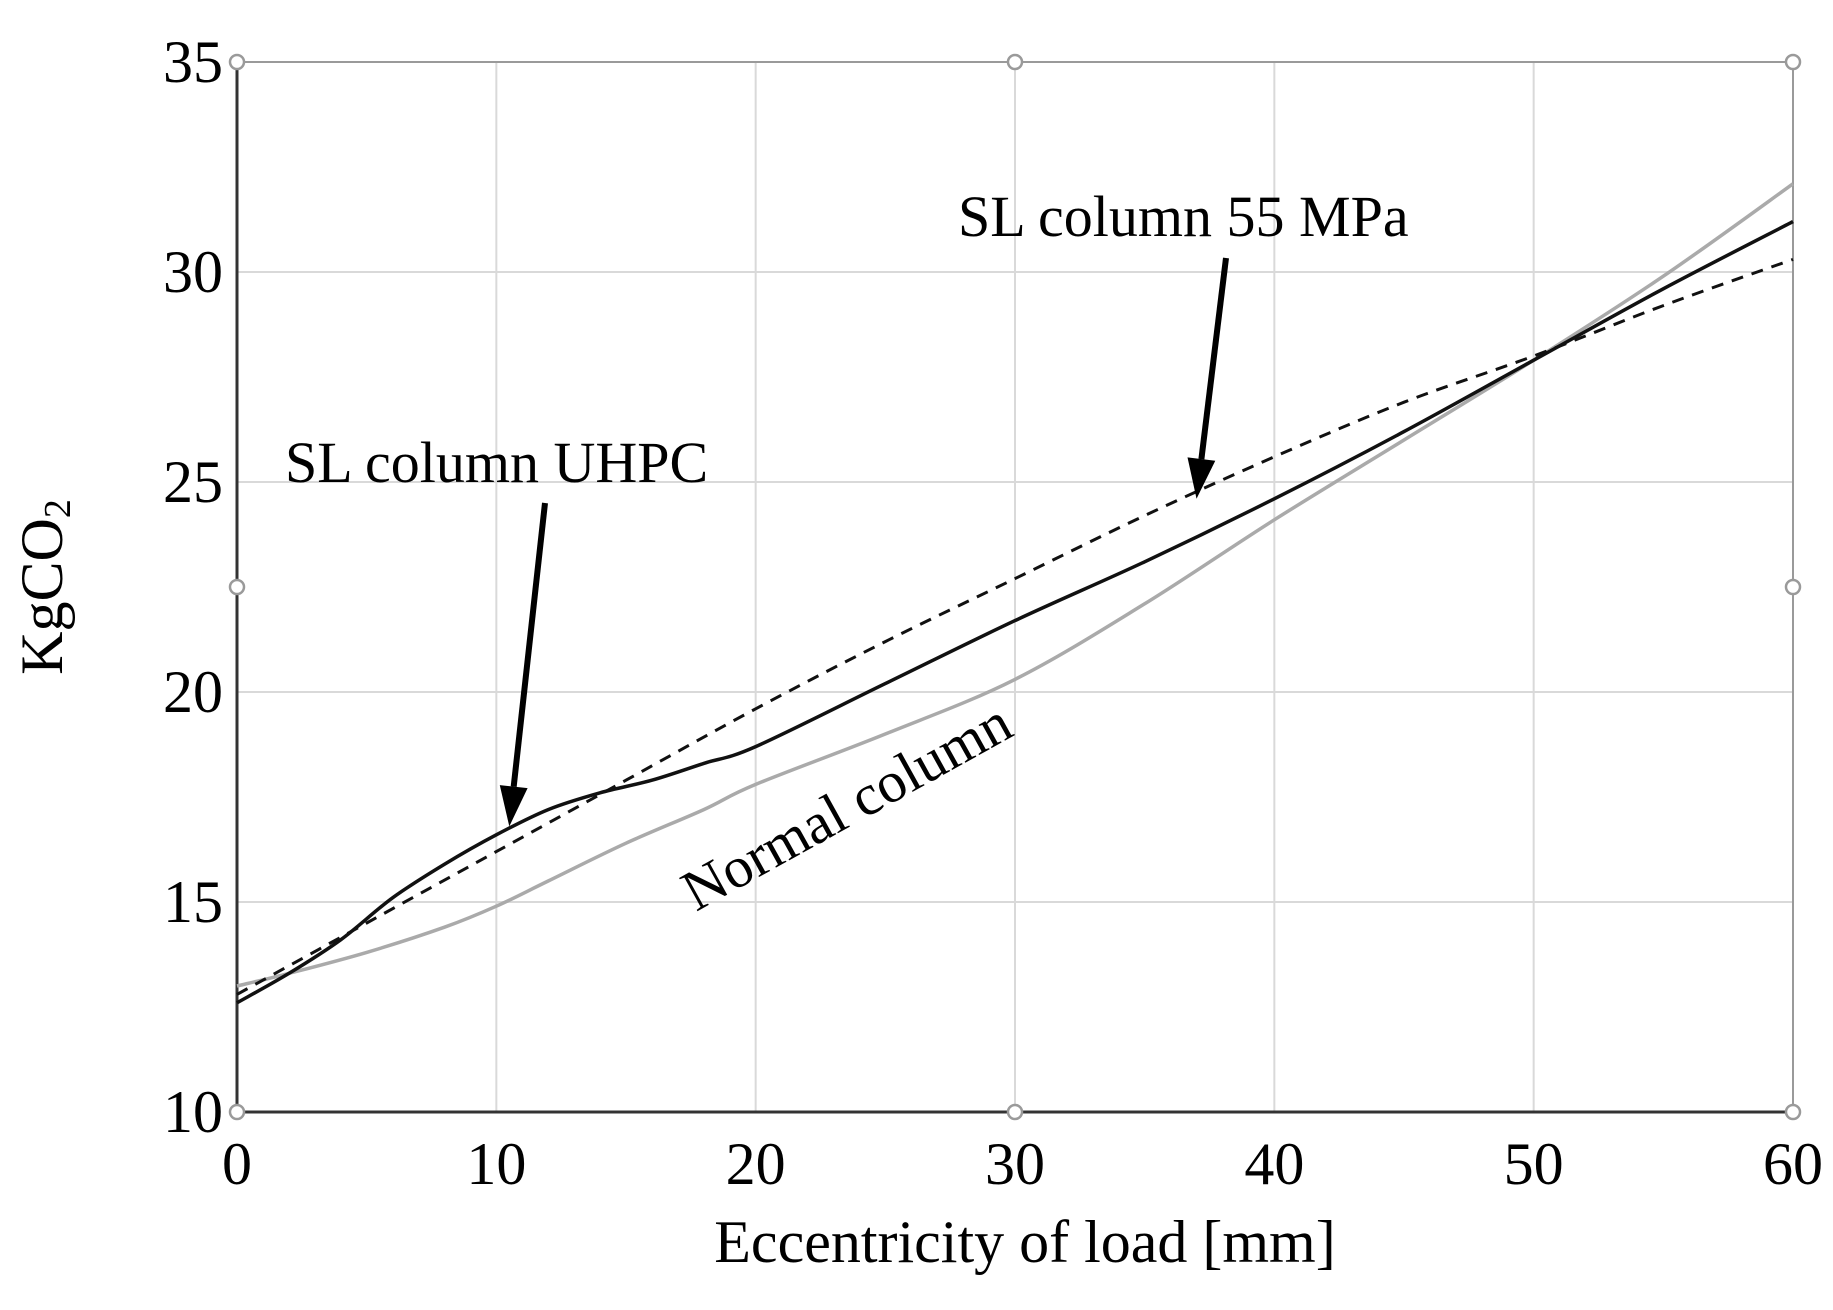 The width and height of the screenshot is (1833, 1310). I want to click on x-tick-label-20: 20, so click(756, 1164).